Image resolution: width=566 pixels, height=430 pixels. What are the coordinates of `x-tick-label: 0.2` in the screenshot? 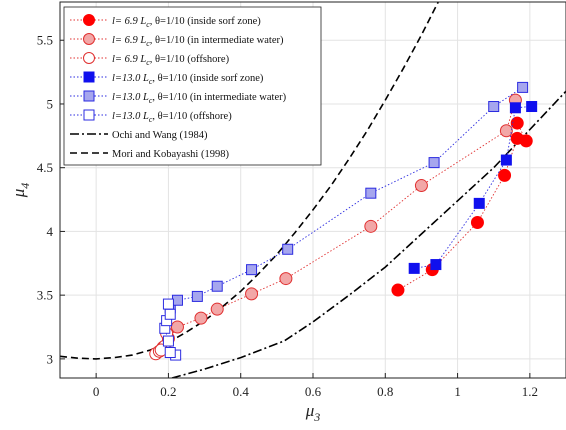 It's located at (168, 391).